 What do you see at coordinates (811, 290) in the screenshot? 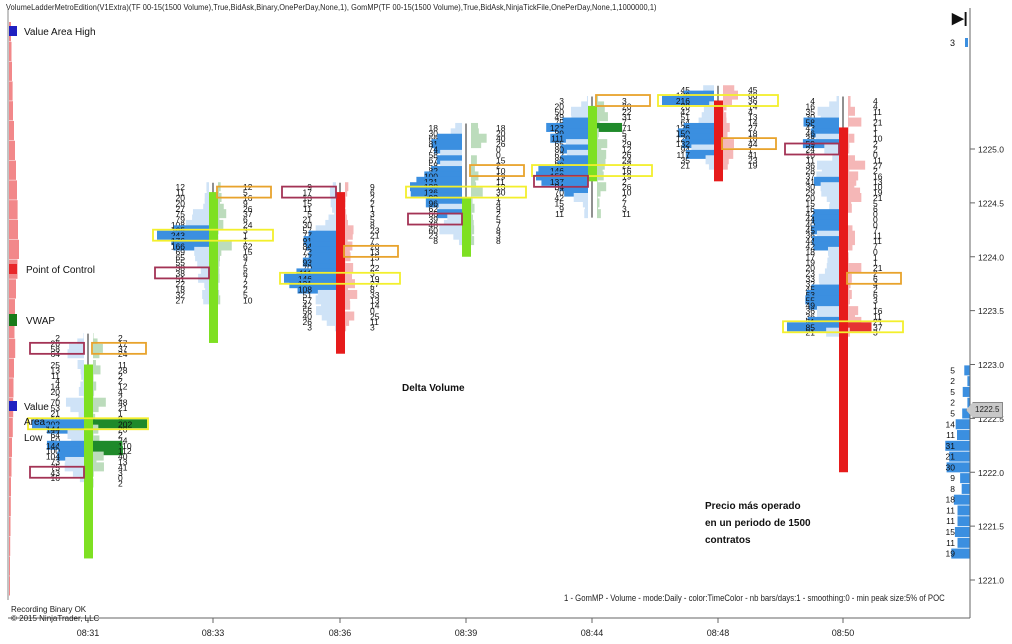
I see `bid-volume-label: 45` at bounding box center [811, 290].